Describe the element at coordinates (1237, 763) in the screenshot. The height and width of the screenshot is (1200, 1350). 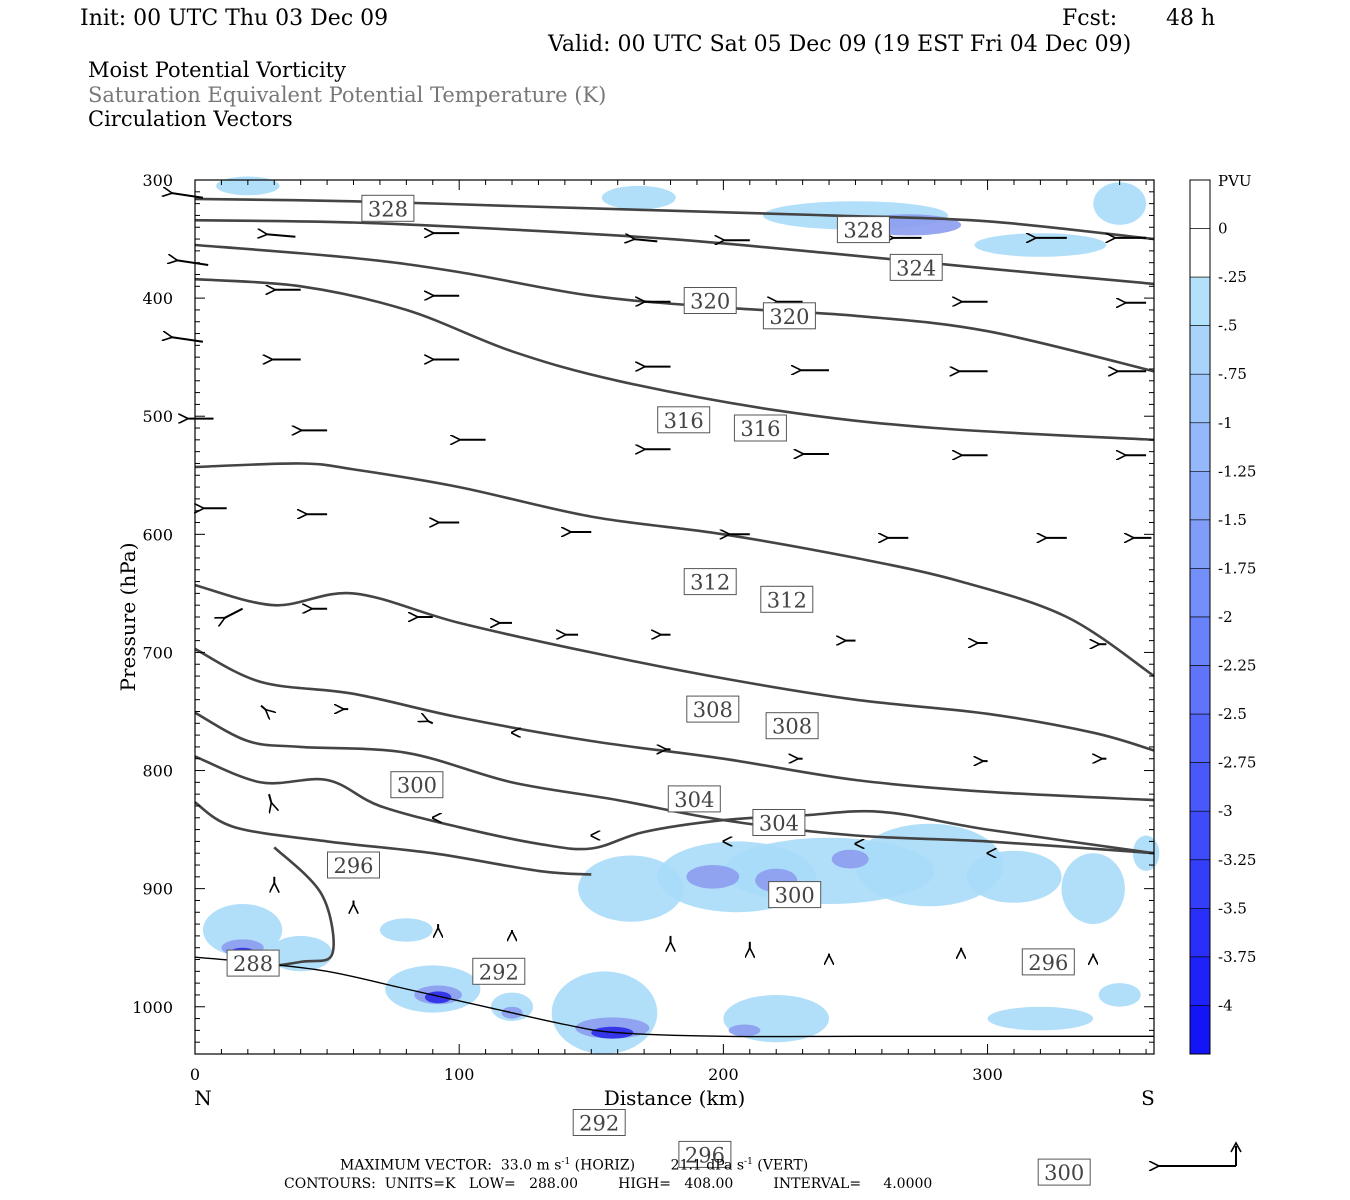
I see `colorbar-label: -2.75` at that location.